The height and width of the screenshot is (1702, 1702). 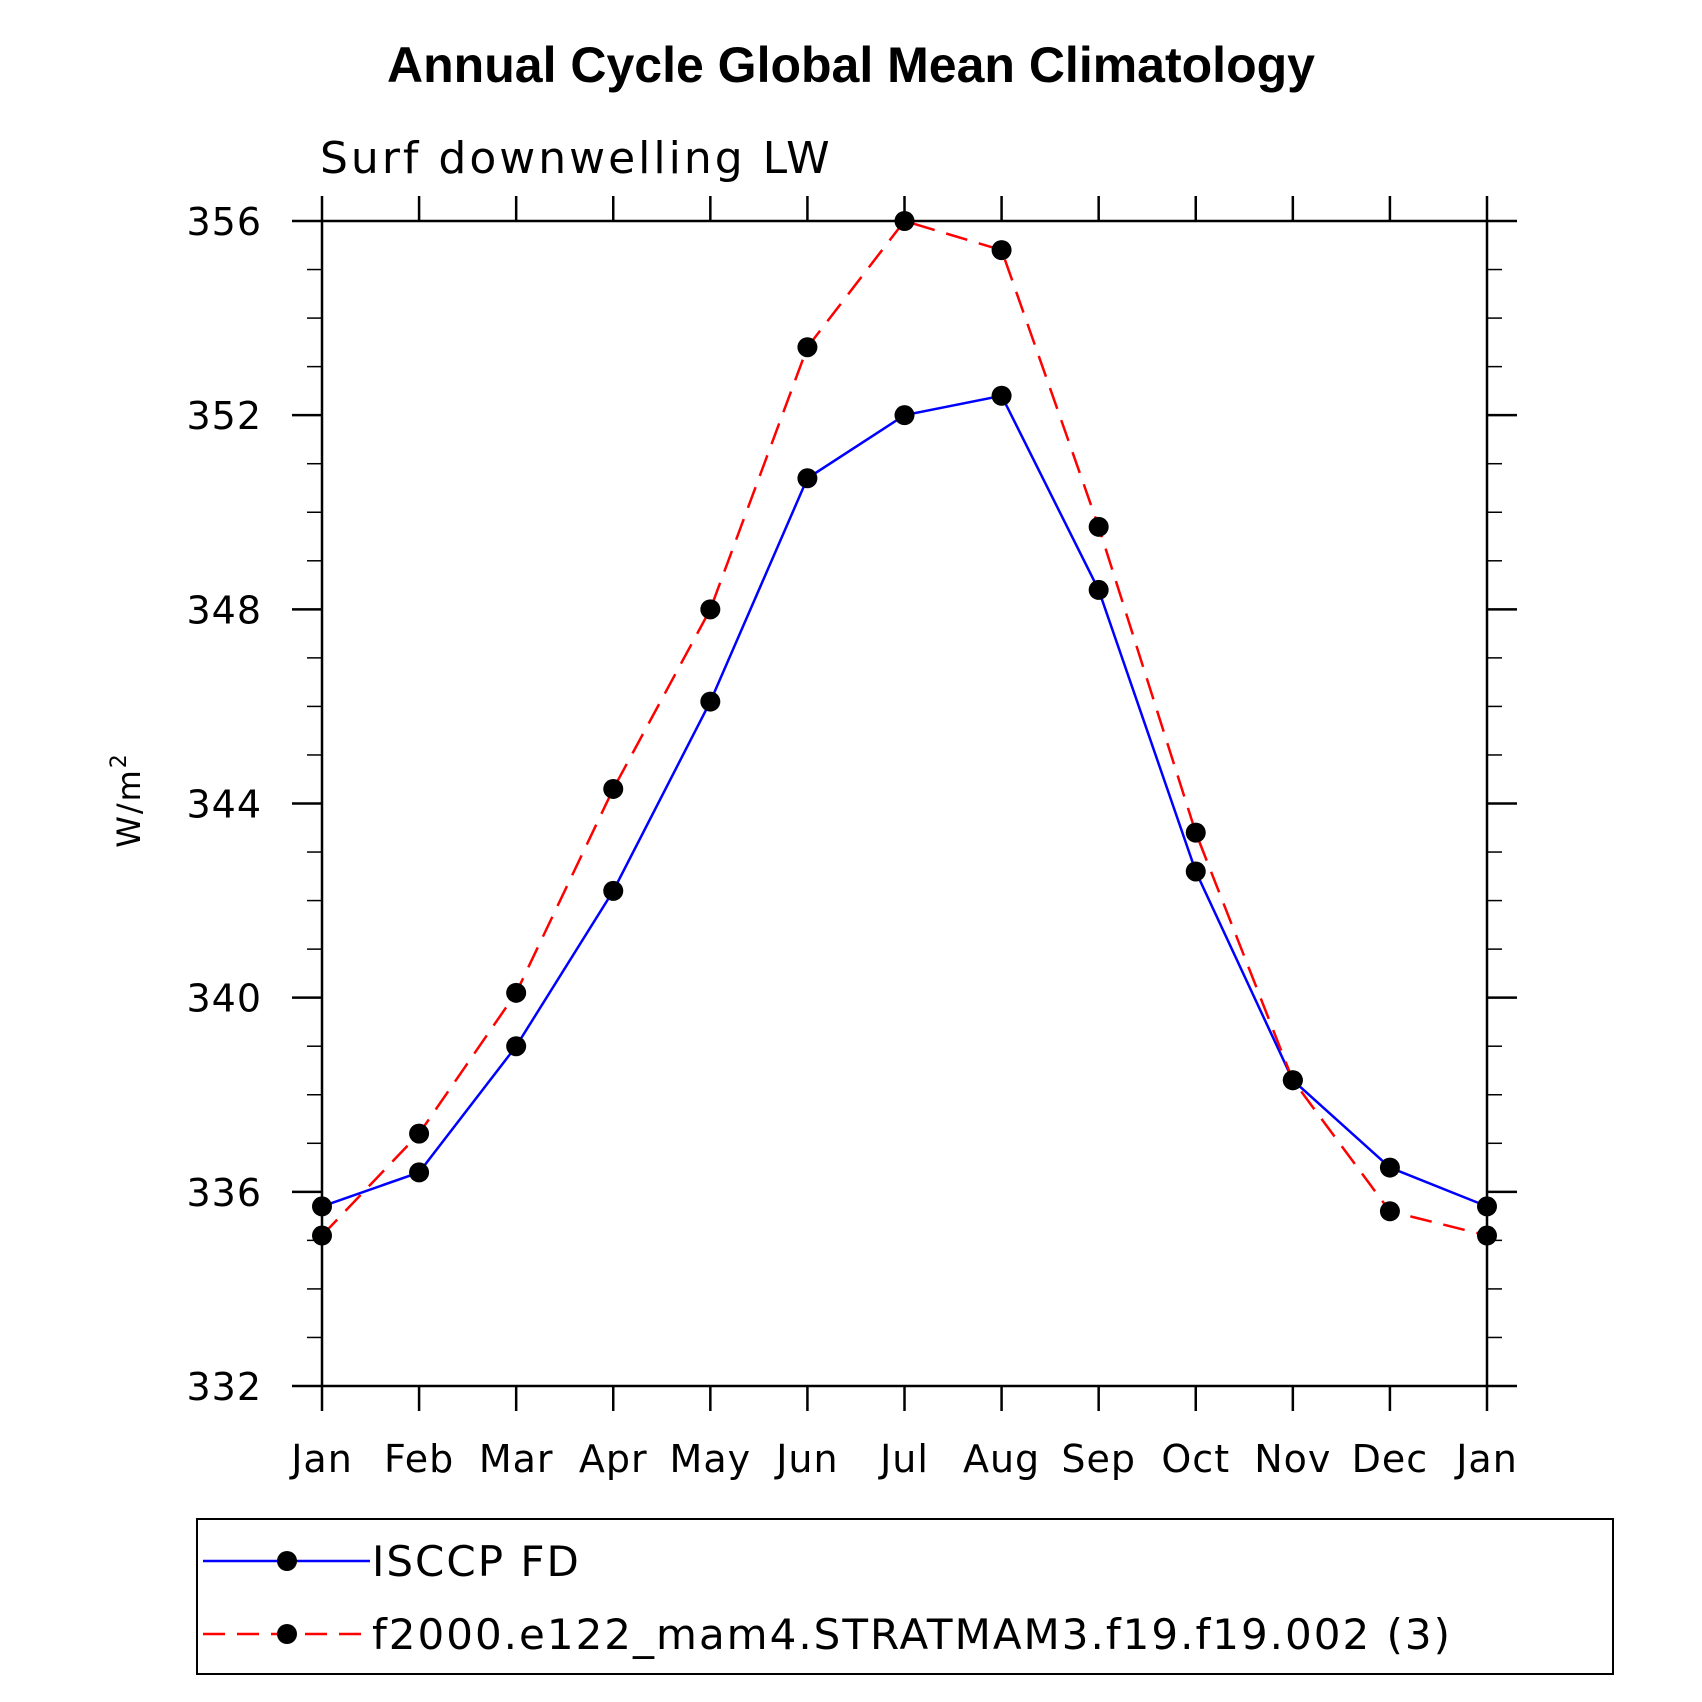 I want to click on legend-label-1: ISCCP FD, so click(x=476, y=1561).